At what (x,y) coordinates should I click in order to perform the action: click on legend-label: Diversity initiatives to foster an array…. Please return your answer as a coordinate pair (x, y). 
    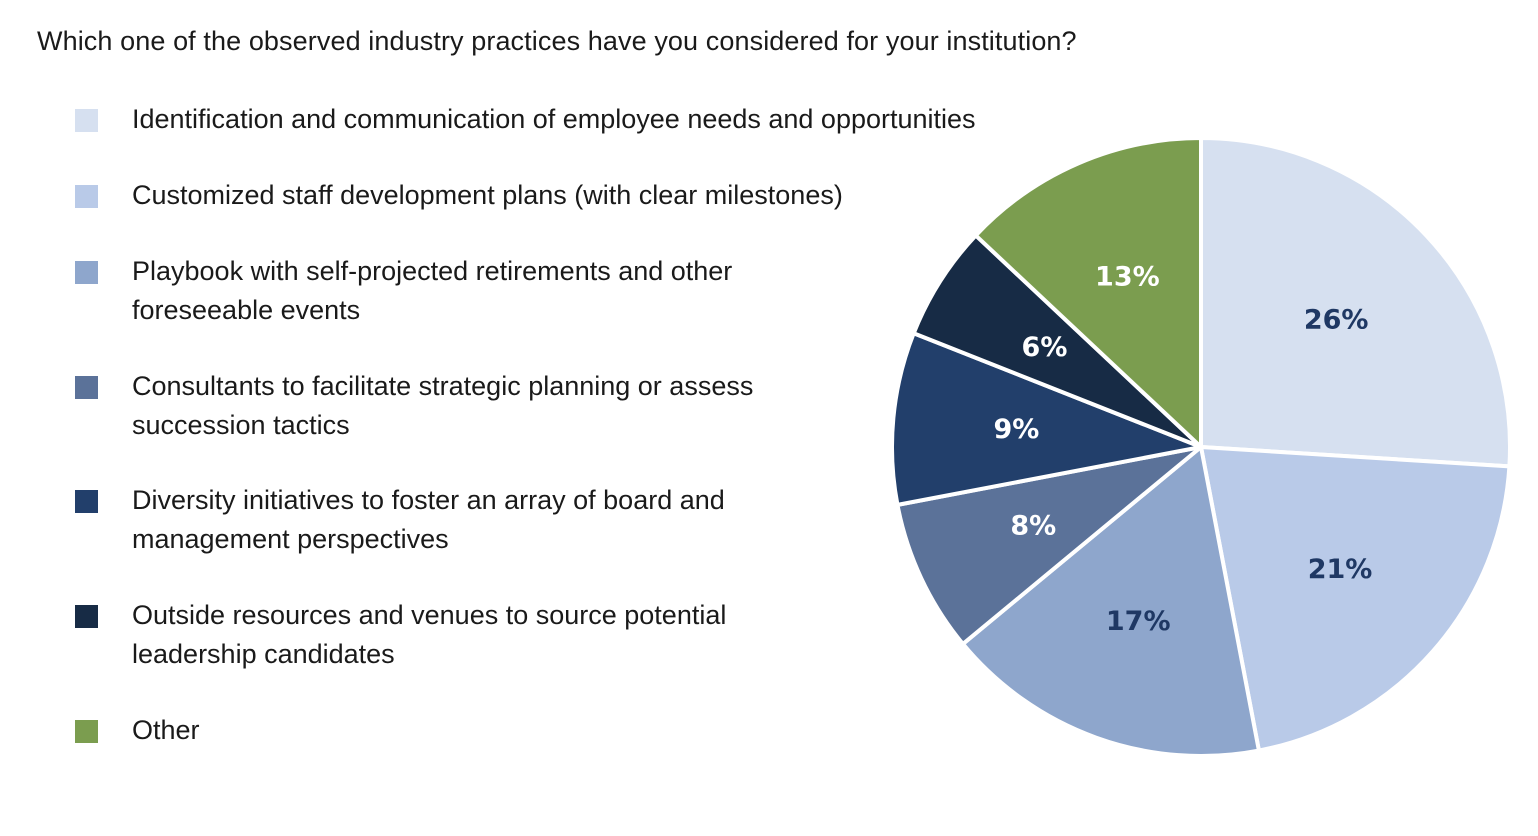
    Looking at the image, I should click on (428, 520).